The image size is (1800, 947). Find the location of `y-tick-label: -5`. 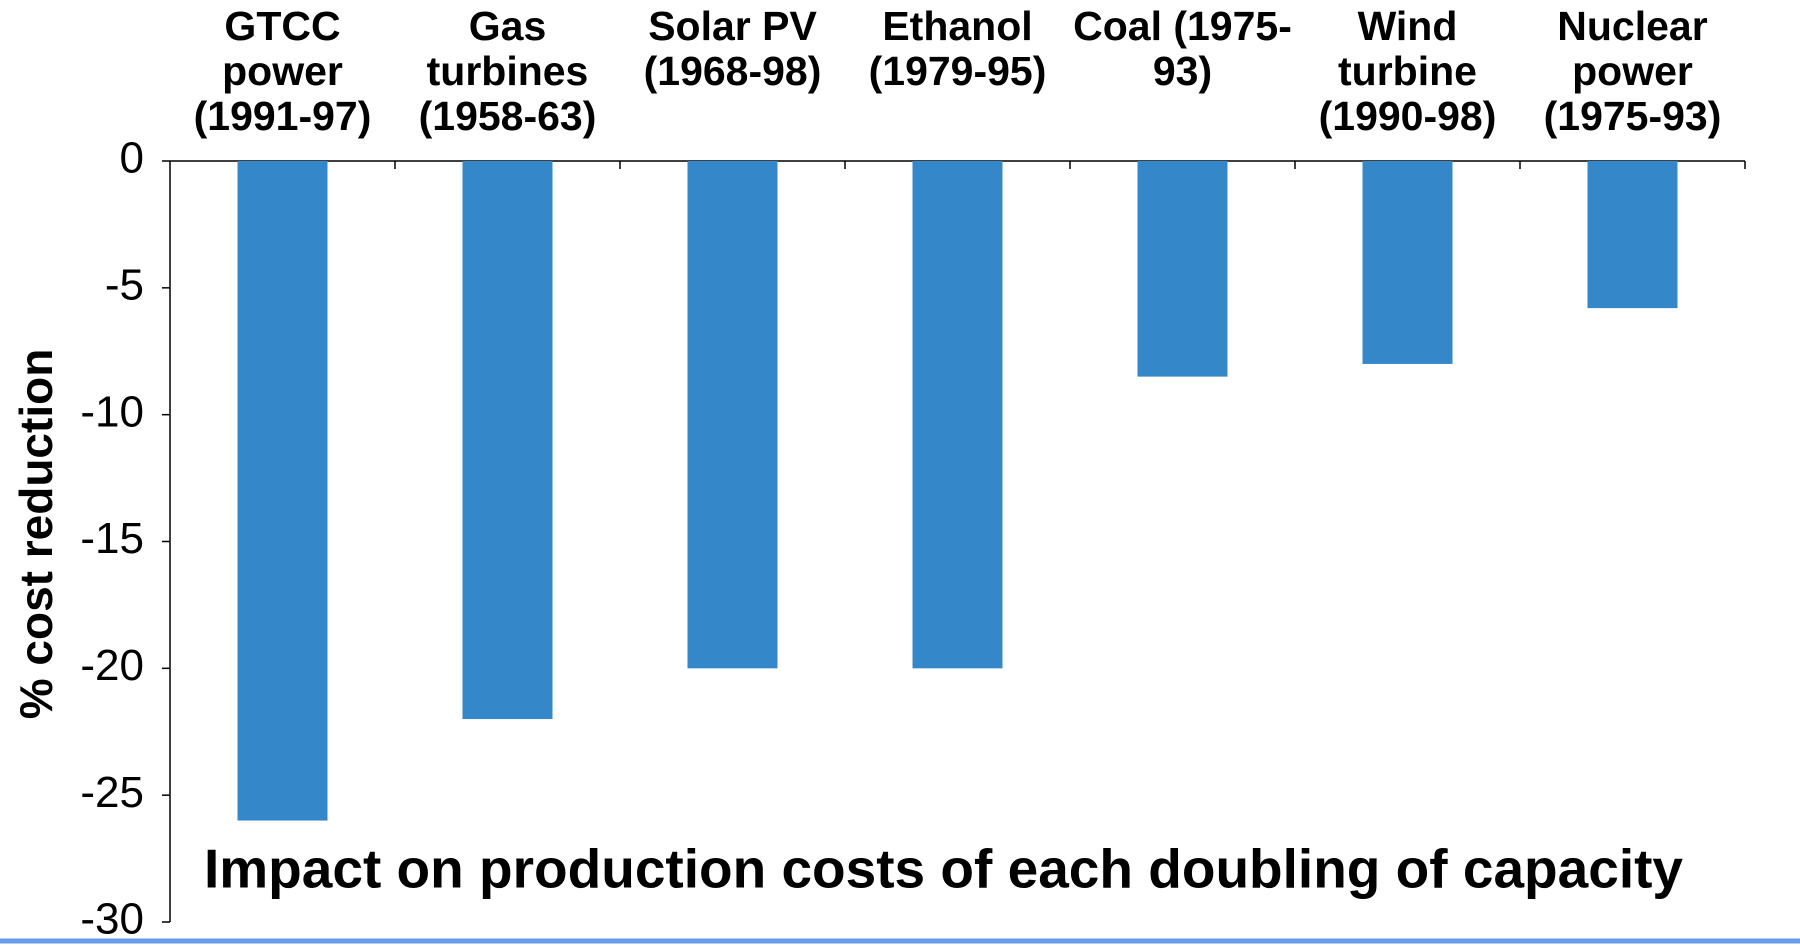

y-tick-label: -5 is located at coordinates (124, 284).